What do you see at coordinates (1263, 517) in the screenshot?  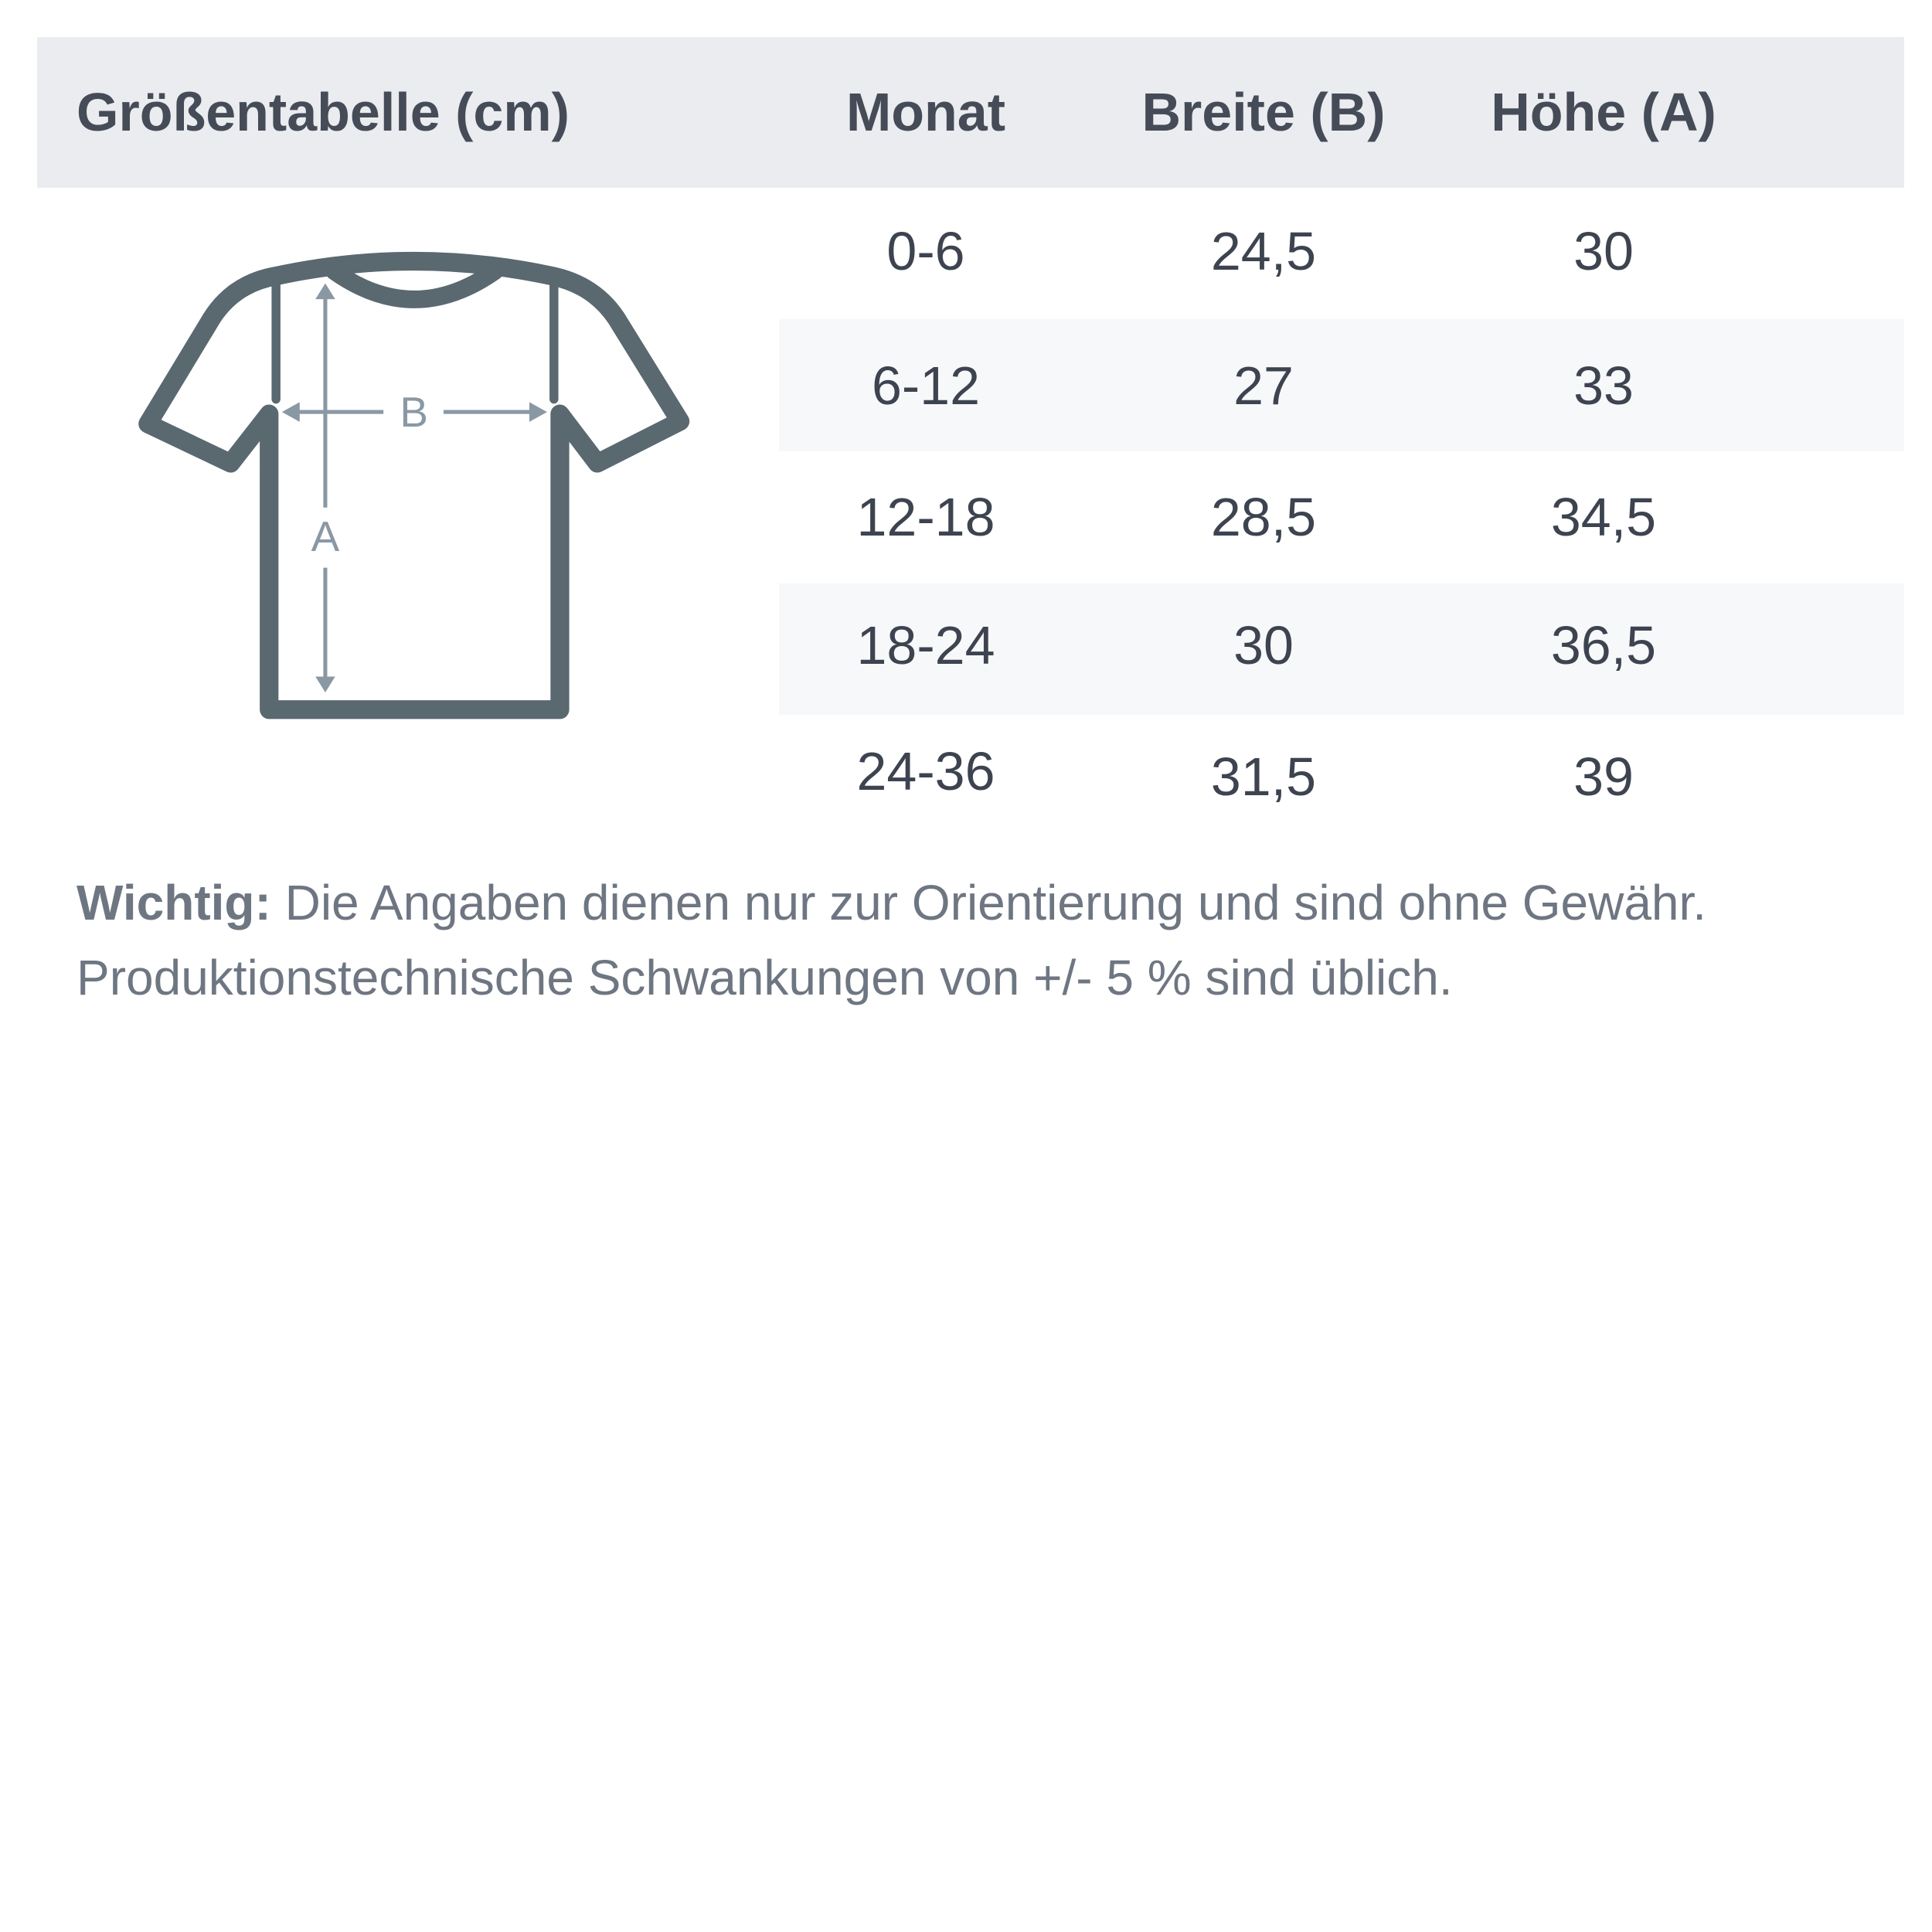 I see `cell-width: 28,5` at bounding box center [1263, 517].